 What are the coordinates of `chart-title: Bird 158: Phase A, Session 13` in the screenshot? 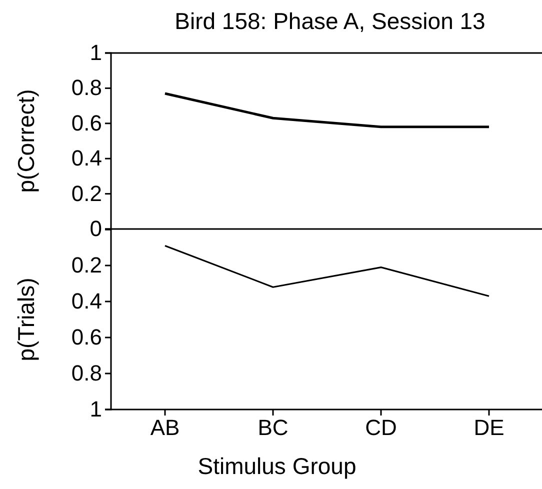 It's located at (330, 21).